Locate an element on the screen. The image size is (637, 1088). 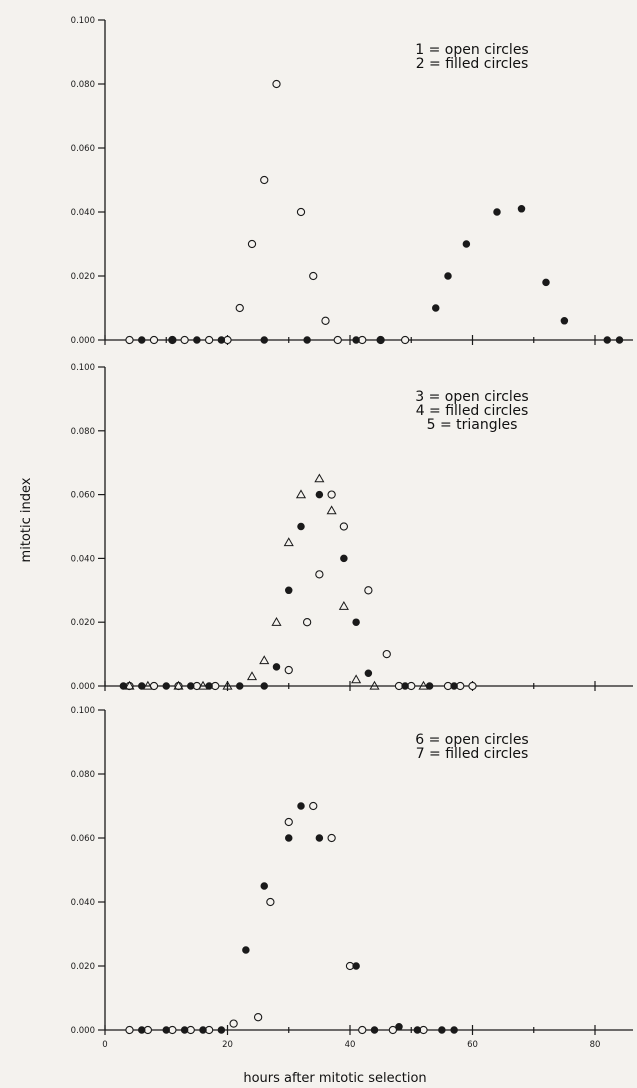
panel-2-y-tick-label: 0.060 is located at coordinates (83, 496).